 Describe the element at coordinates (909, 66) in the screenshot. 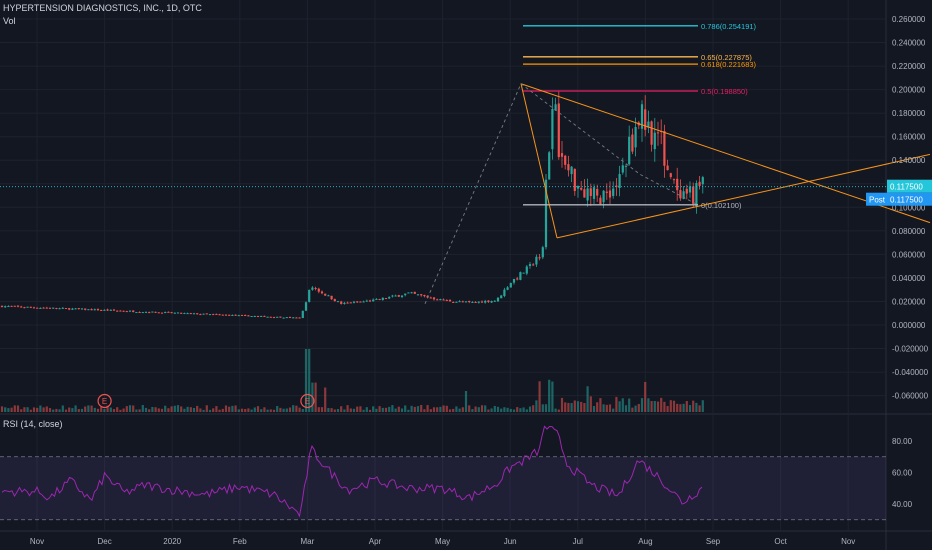

I see `price-tick-label: 0.220000` at that location.